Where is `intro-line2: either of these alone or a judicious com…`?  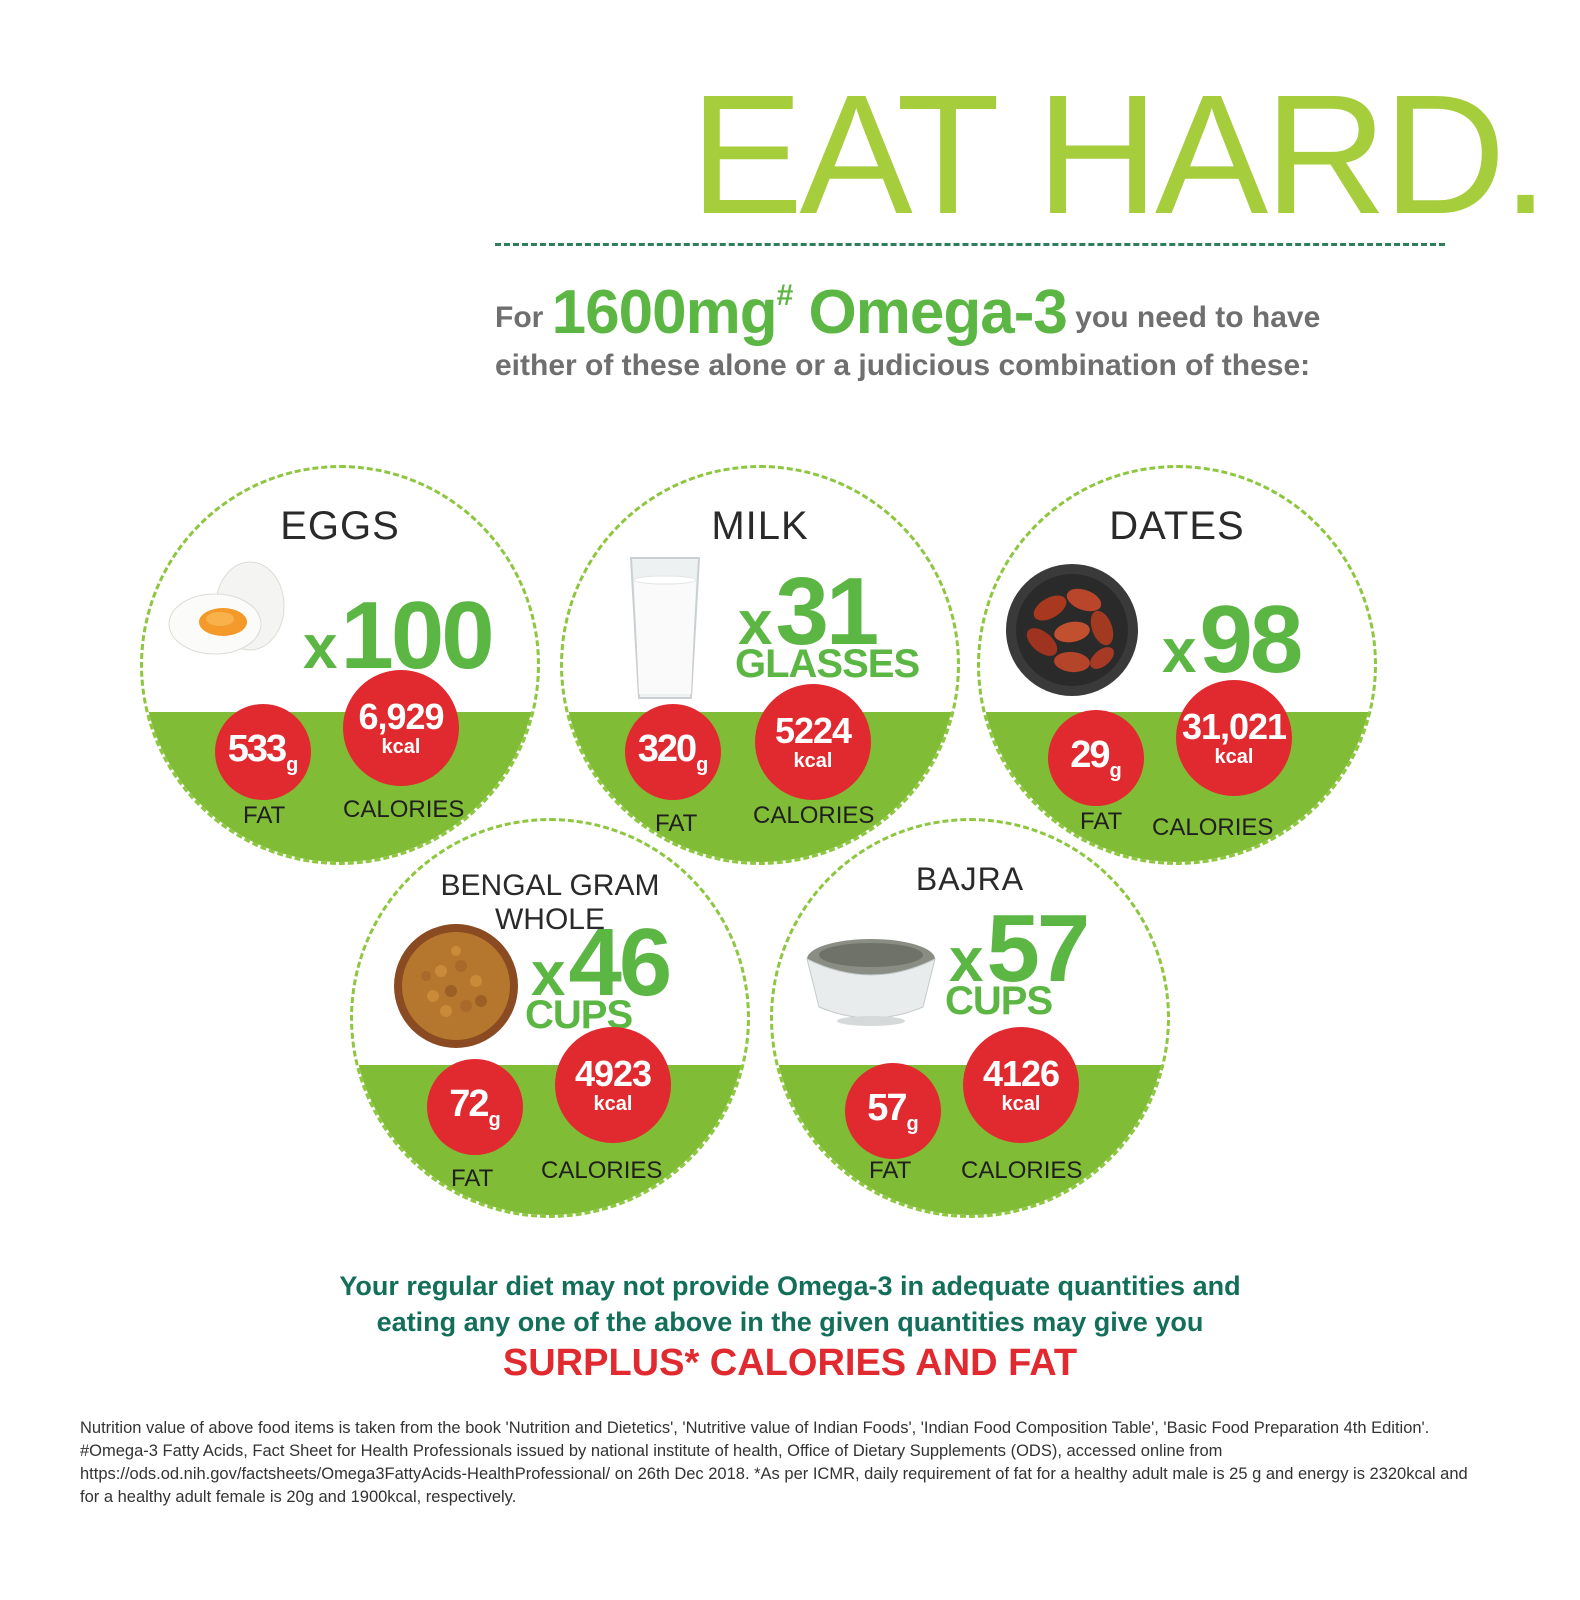
intro-line2: either of these alone or a judicious com… is located at coordinates (903, 365).